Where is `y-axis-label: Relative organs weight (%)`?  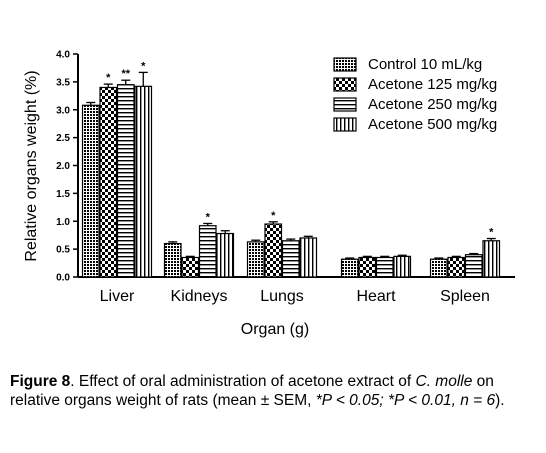 y-axis-label: Relative organs weight (%) is located at coordinates (31, 165).